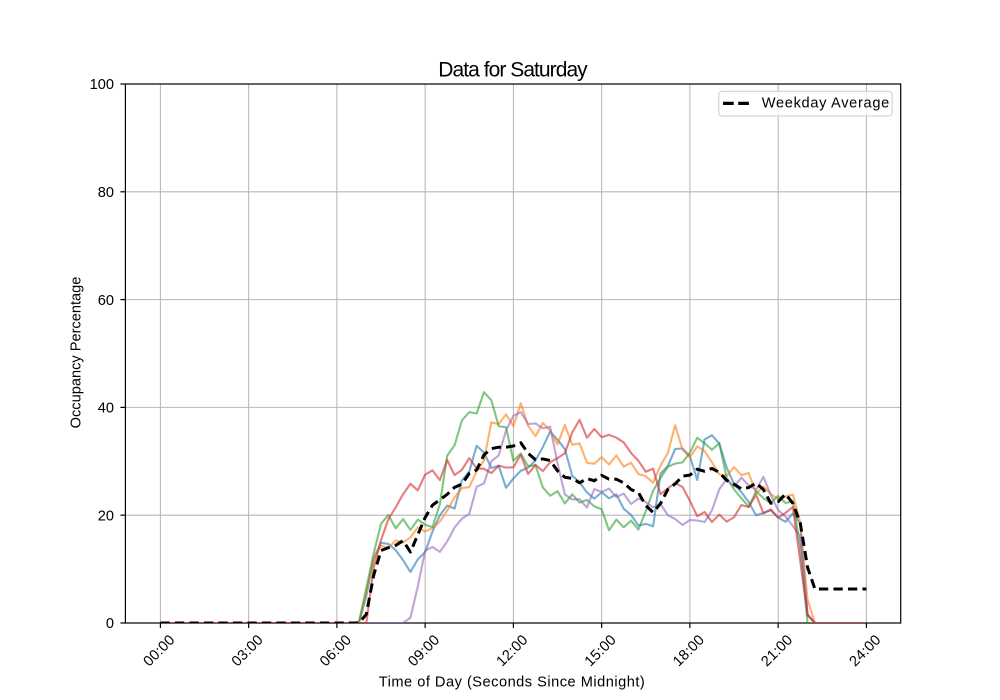 This screenshot has width=1000, height=700. What do you see at coordinates (106, 409) in the screenshot?
I see `svg-text: 40` at bounding box center [106, 409].